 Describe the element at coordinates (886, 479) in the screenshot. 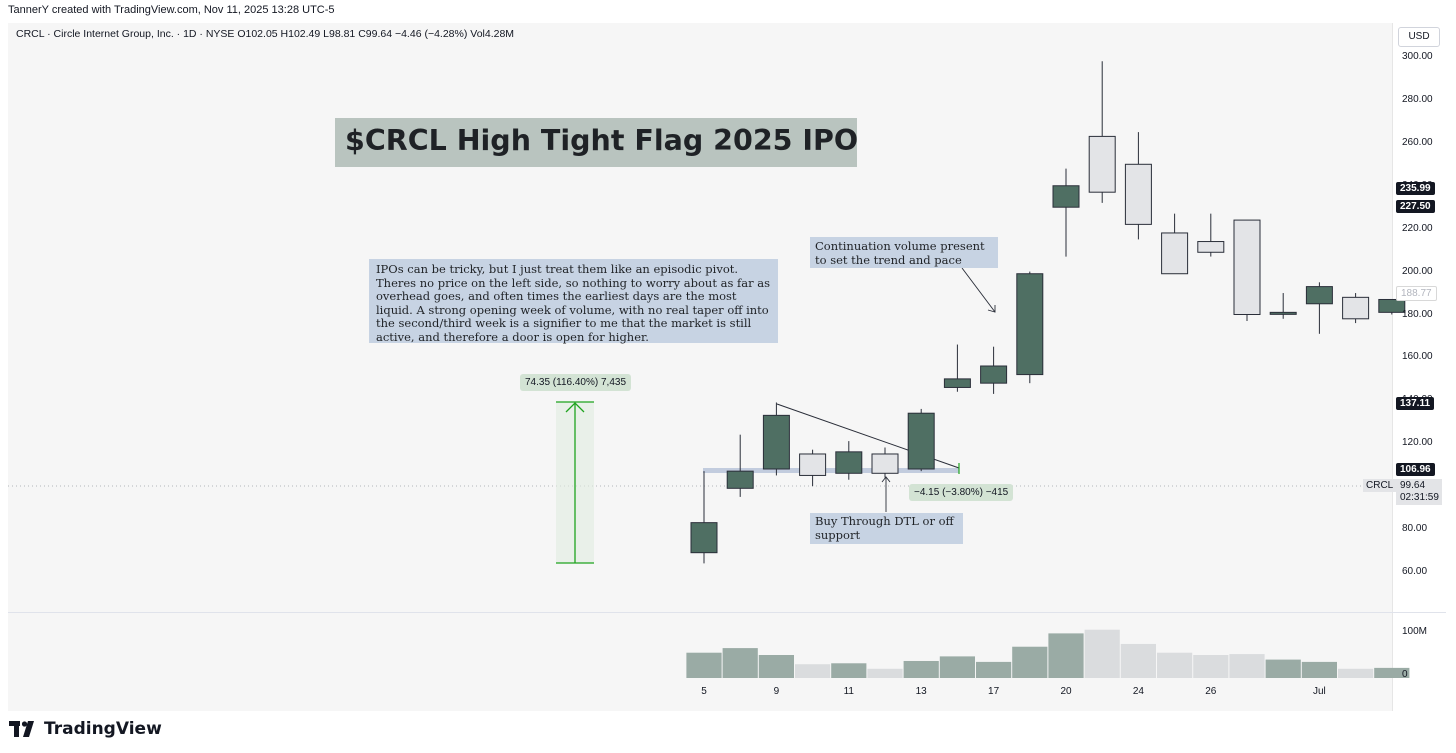

I see `buy-arrow-head` at that location.